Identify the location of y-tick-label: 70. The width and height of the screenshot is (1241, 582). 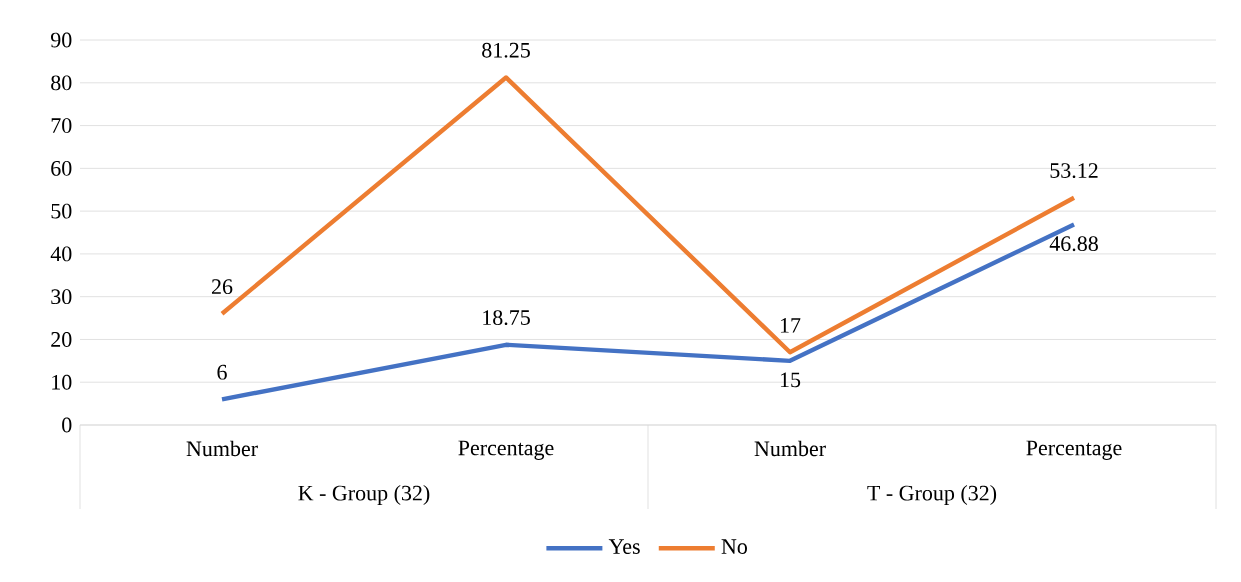
(61, 125).